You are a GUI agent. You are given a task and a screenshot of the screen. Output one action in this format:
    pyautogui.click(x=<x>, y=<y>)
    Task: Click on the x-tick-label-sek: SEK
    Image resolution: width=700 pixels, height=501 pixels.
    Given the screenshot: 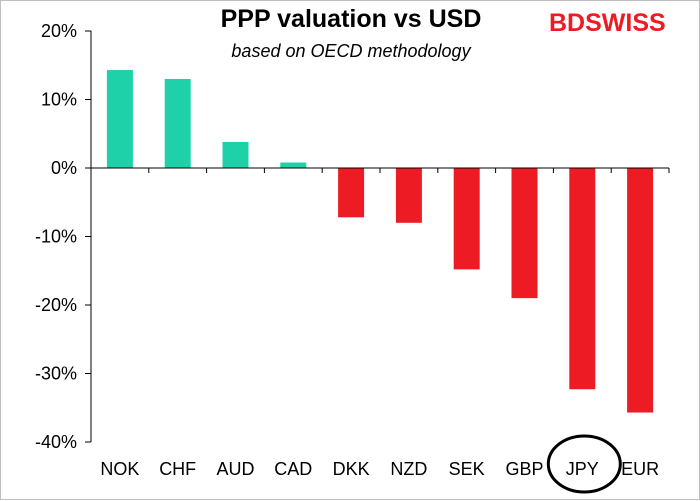 What is the action you would take?
    pyautogui.click(x=467, y=469)
    